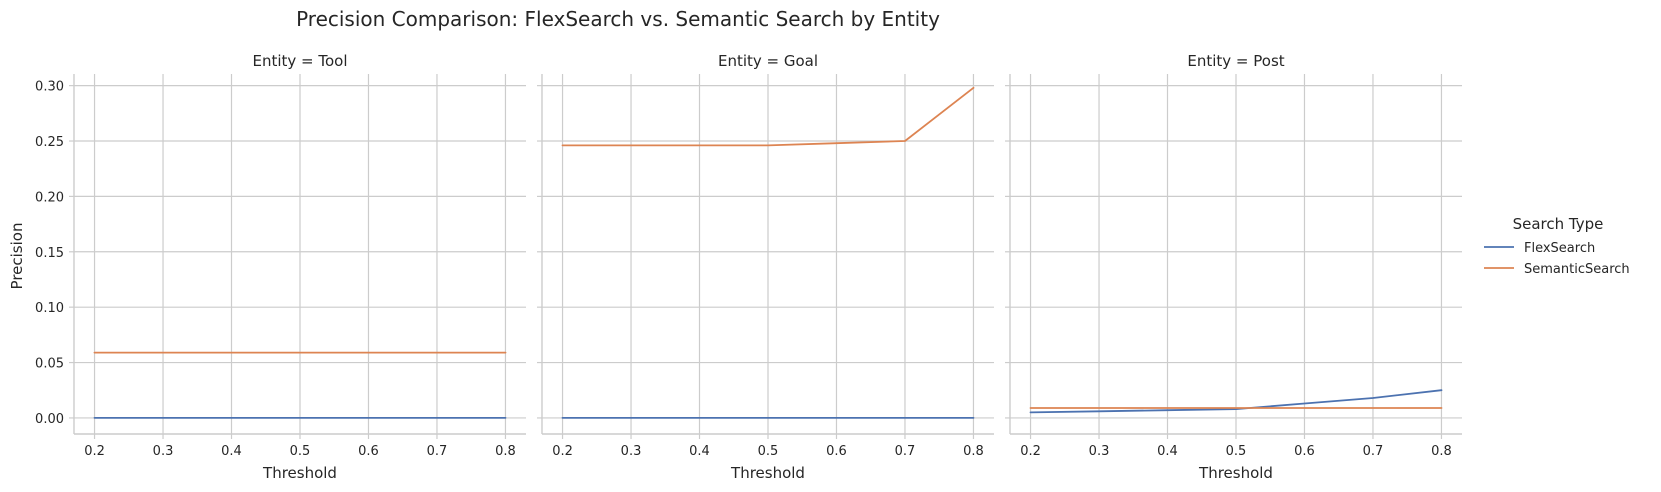 The image size is (1661, 492). Describe the element at coordinates (1577, 269) in the screenshot. I see `legend-label-semanticsearch: SemanticSearch` at that location.